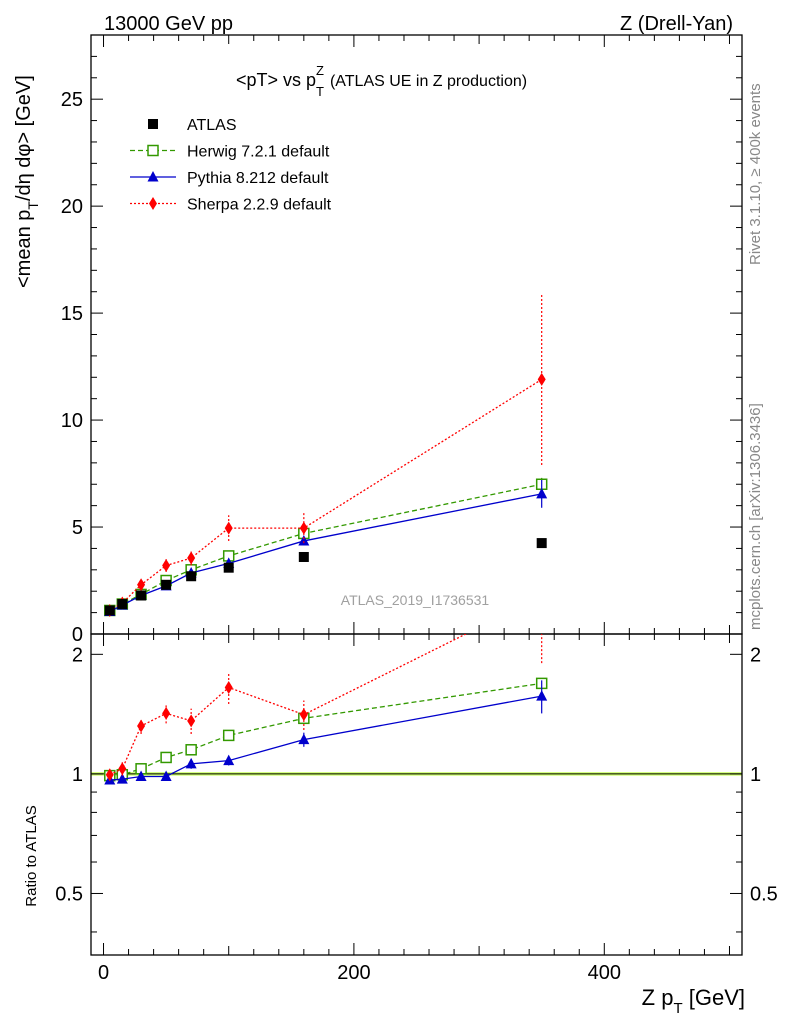 The width and height of the screenshot is (786, 1024). Describe the element at coordinates (755, 775) in the screenshot. I see `ratio-y-tick-label-right: 1` at that location.